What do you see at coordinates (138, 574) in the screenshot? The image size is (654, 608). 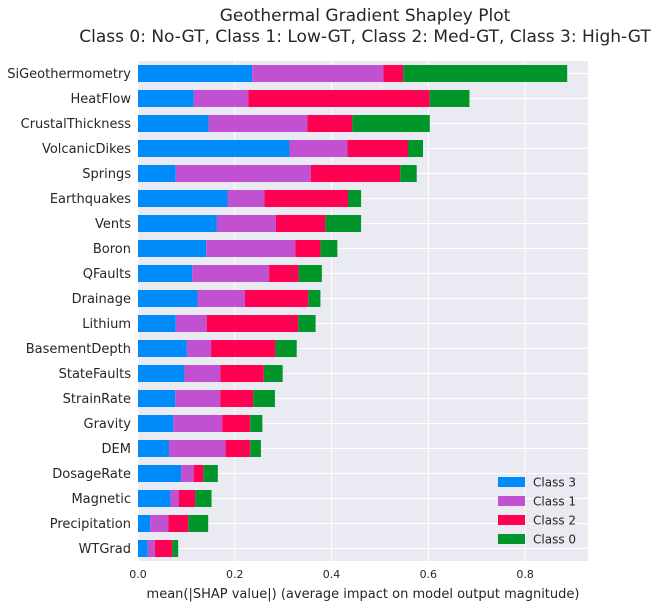 I see `x-tick-label: 0.0` at bounding box center [138, 574].